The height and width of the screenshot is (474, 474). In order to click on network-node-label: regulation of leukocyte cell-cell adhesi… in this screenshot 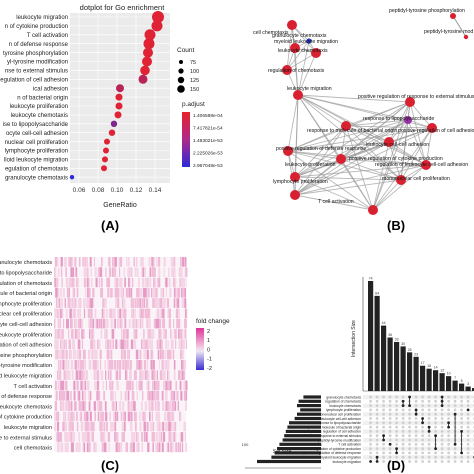, I will do `click(421, 165)`.